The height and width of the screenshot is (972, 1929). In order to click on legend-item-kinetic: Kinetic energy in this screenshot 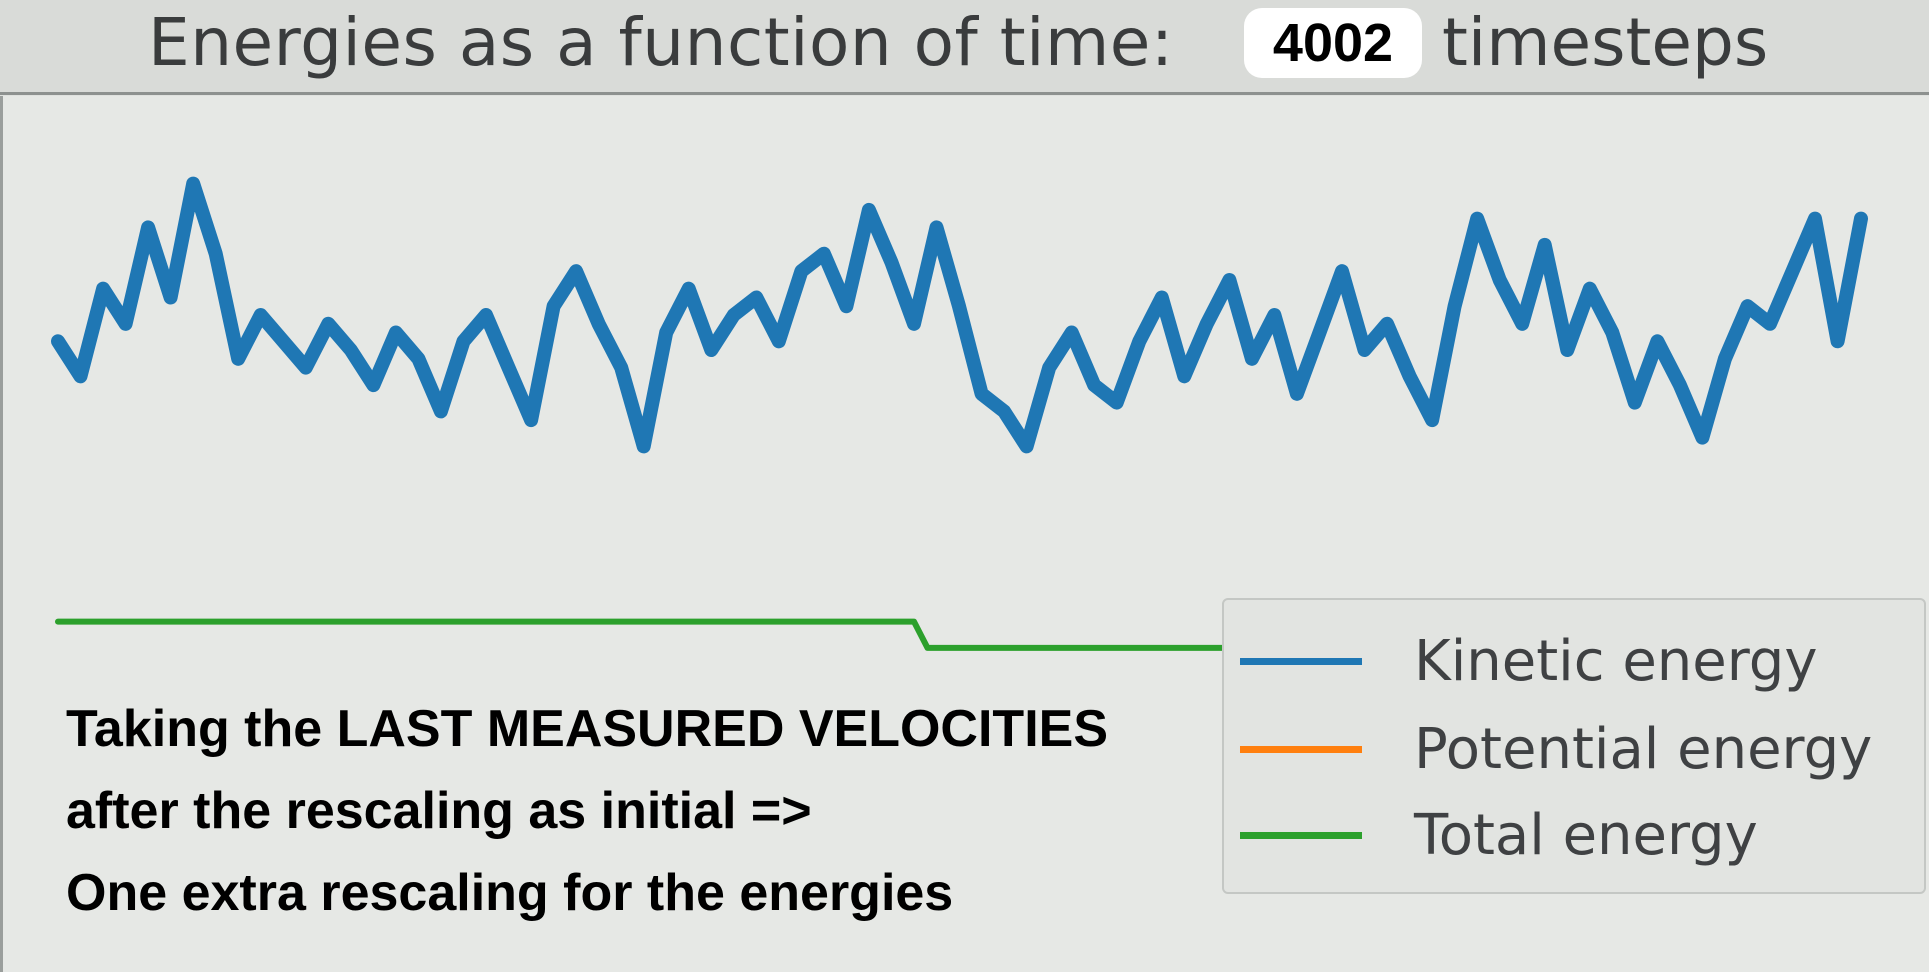, I will do `click(1574, 662)`.